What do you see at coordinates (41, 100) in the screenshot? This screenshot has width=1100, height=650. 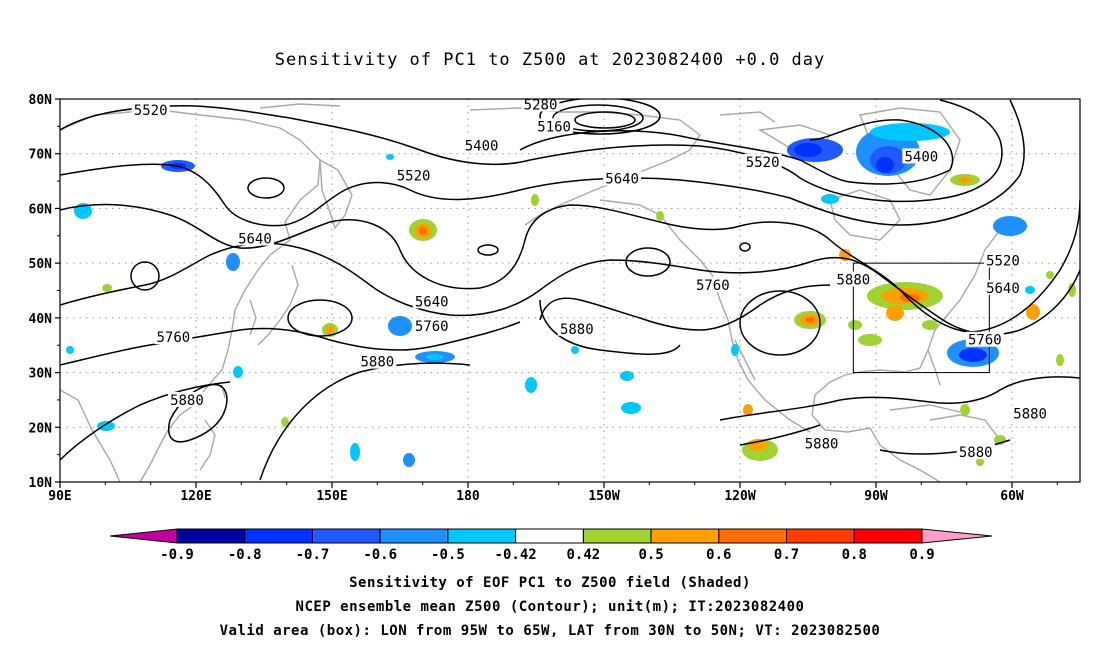 I see `lat-label: 80N` at bounding box center [41, 100].